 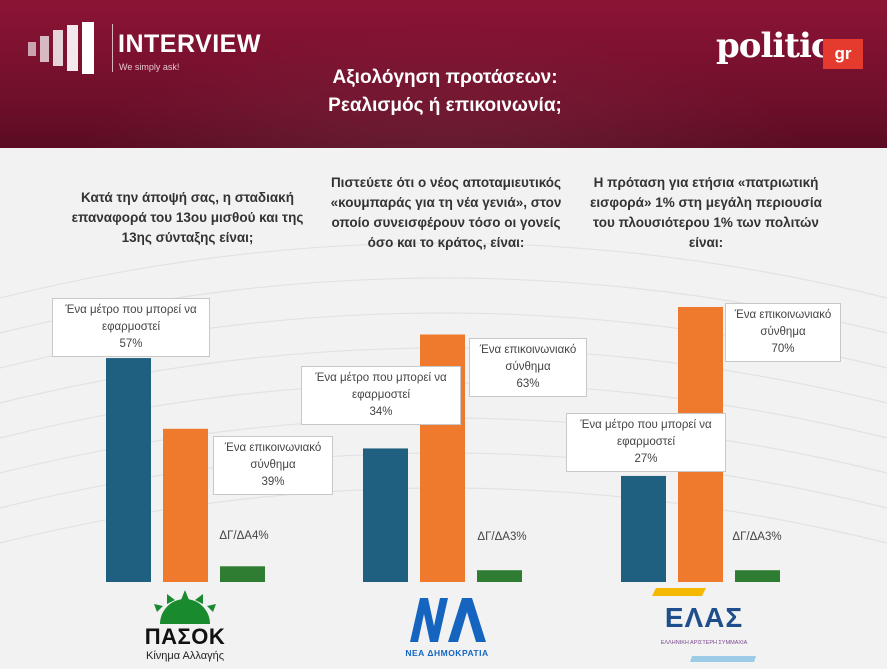 I want to click on bar-elas-dkna, so click(x=757, y=576).